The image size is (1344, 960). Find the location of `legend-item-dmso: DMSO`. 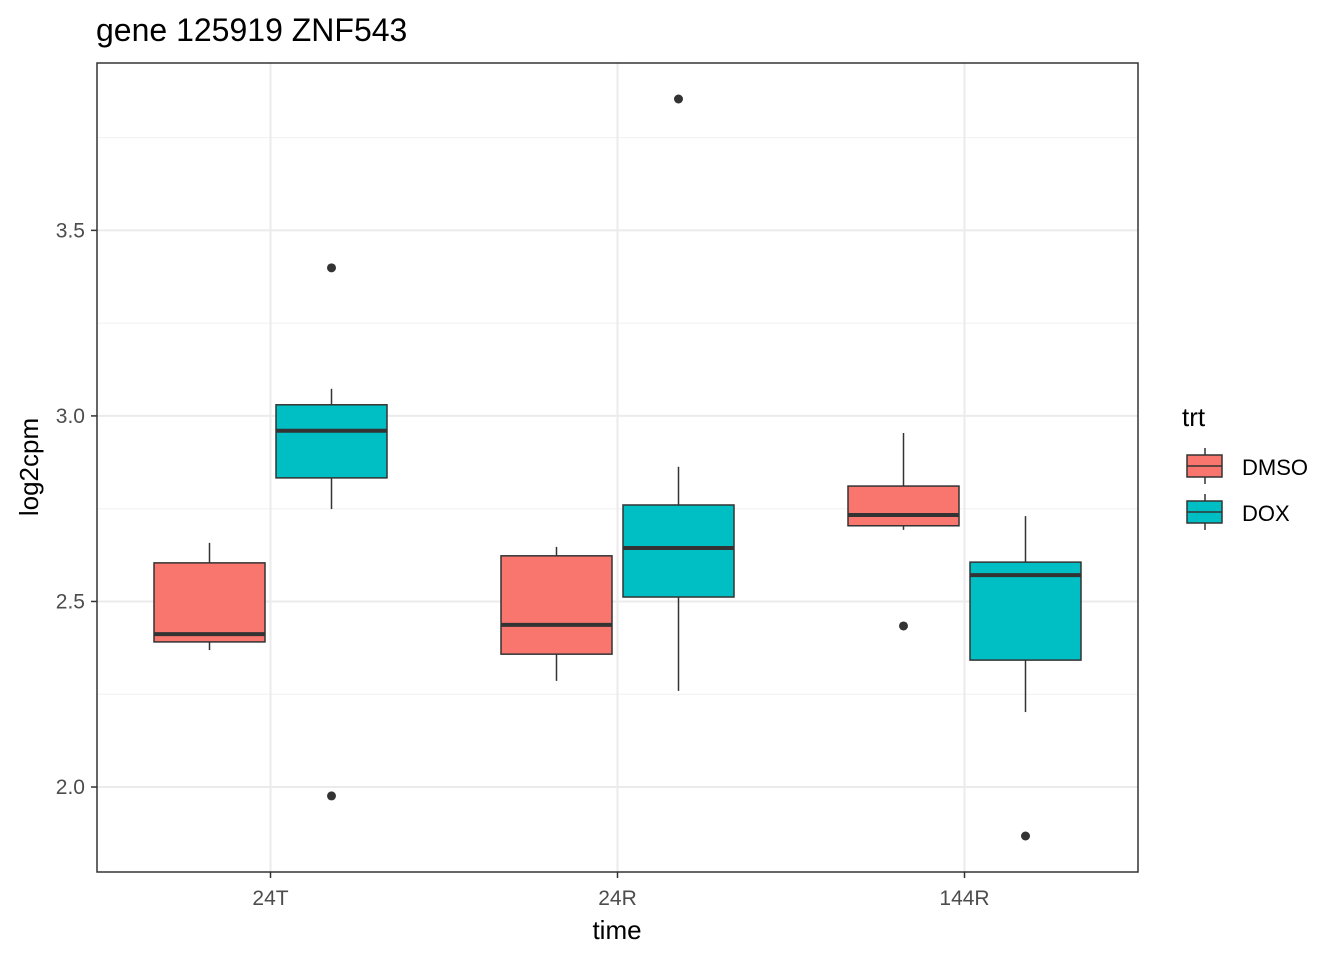

legend-item-dmso: DMSO is located at coordinates (1247, 466).